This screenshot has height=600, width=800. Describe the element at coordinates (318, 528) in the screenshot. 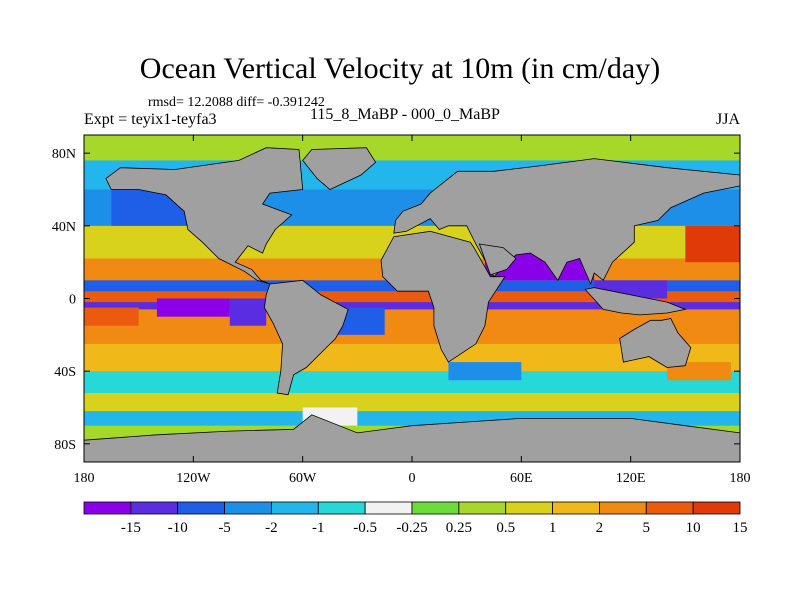

I see `colorbar-label: -1` at that location.